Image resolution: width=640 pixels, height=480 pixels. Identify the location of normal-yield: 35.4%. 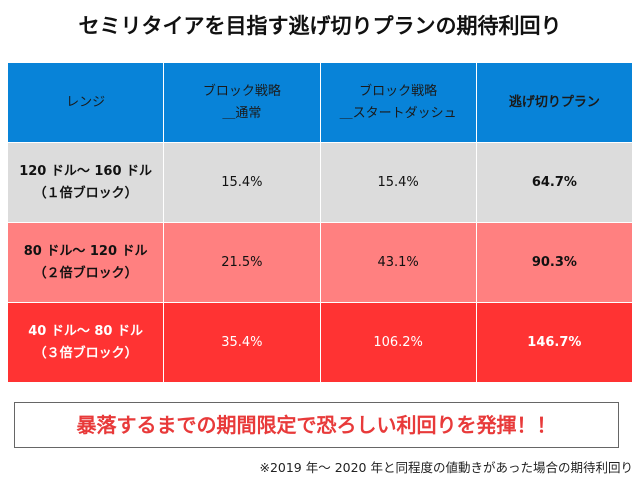
(242, 342).